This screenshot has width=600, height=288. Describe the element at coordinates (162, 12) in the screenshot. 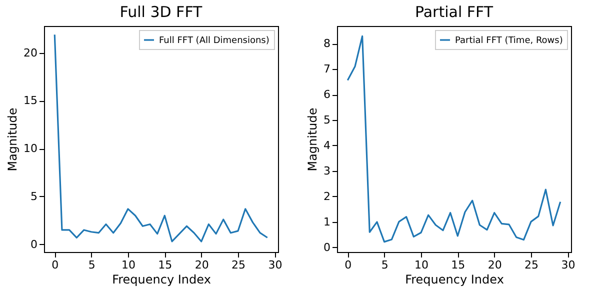

I see `chart-title: Full 3D FFT` at that location.